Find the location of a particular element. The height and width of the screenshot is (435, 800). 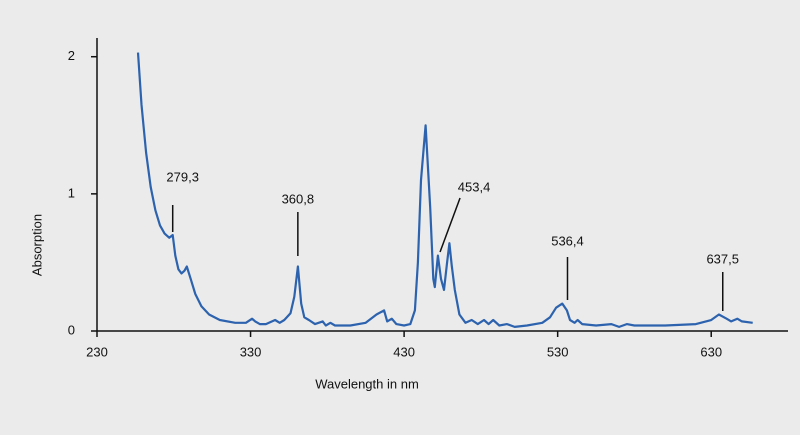

peak-label: 453,4 is located at coordinates (474, 186).